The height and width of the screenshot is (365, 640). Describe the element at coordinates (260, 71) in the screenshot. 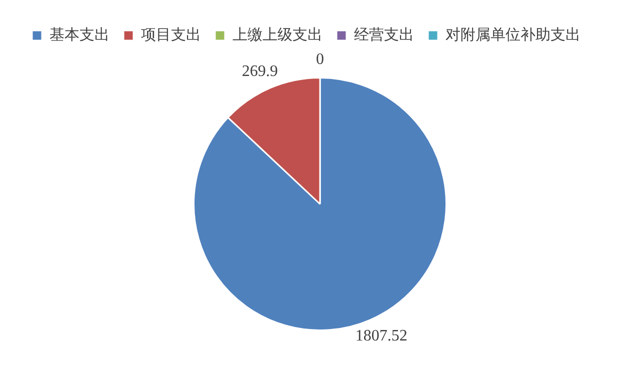

I see `data-label: 269.9` at that location.